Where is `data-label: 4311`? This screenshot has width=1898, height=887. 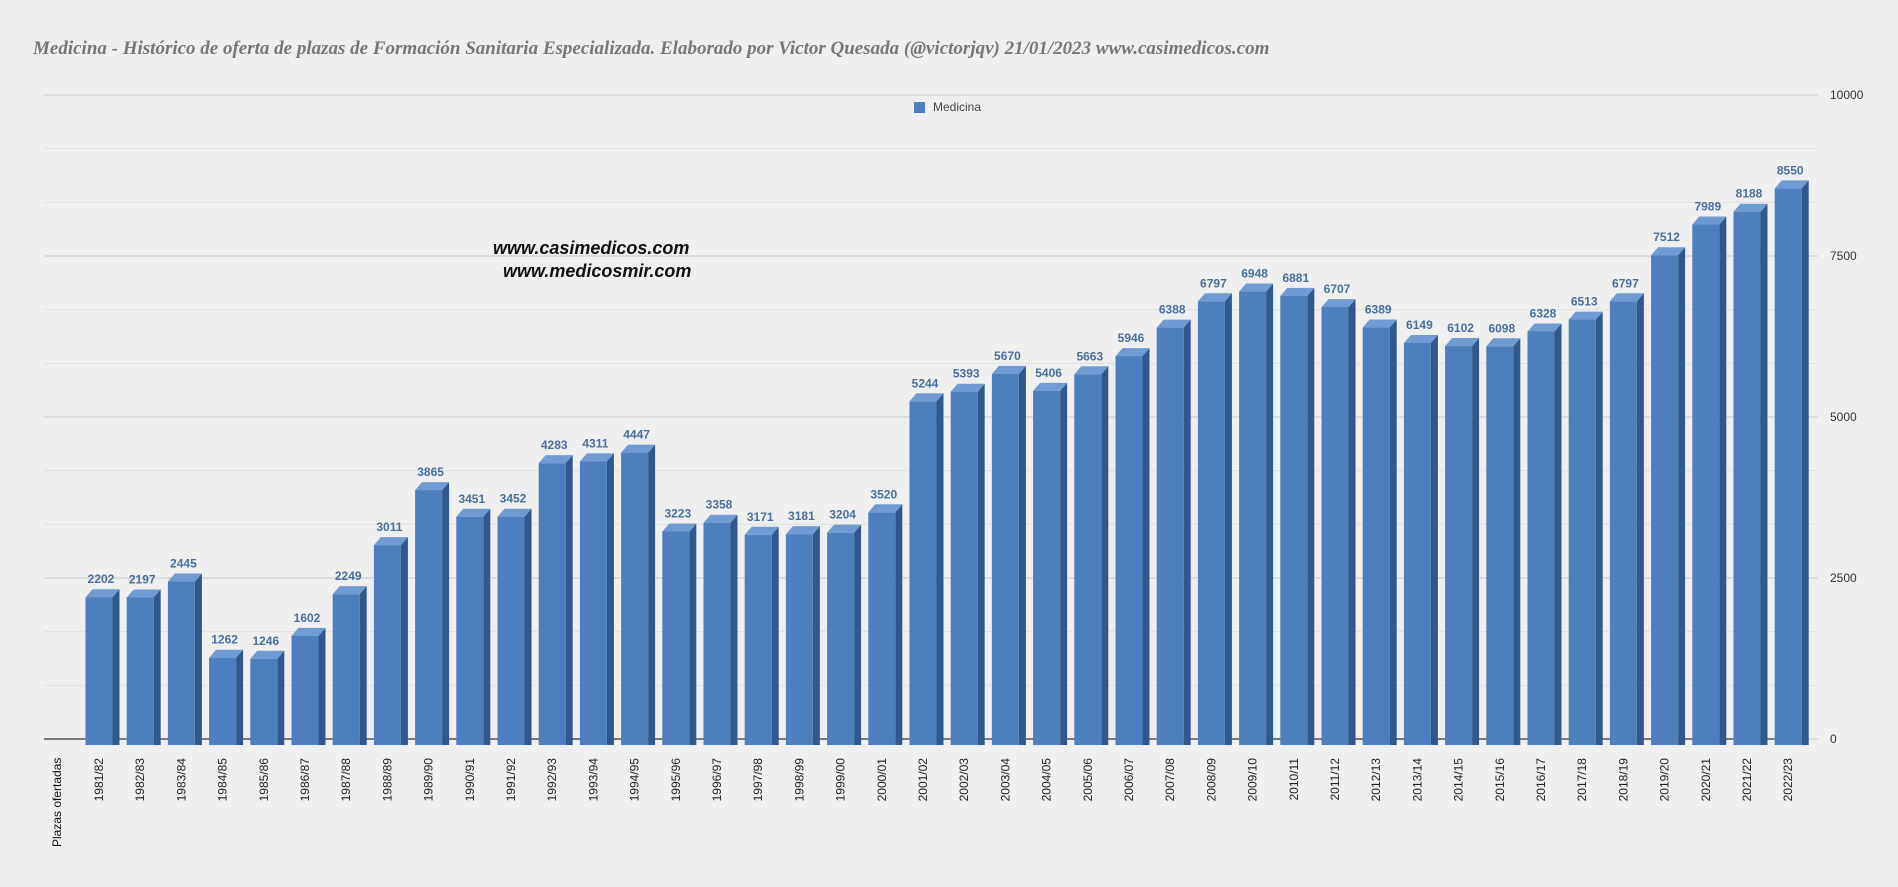 data-label: 4311 is located at coordinates (595, 443).